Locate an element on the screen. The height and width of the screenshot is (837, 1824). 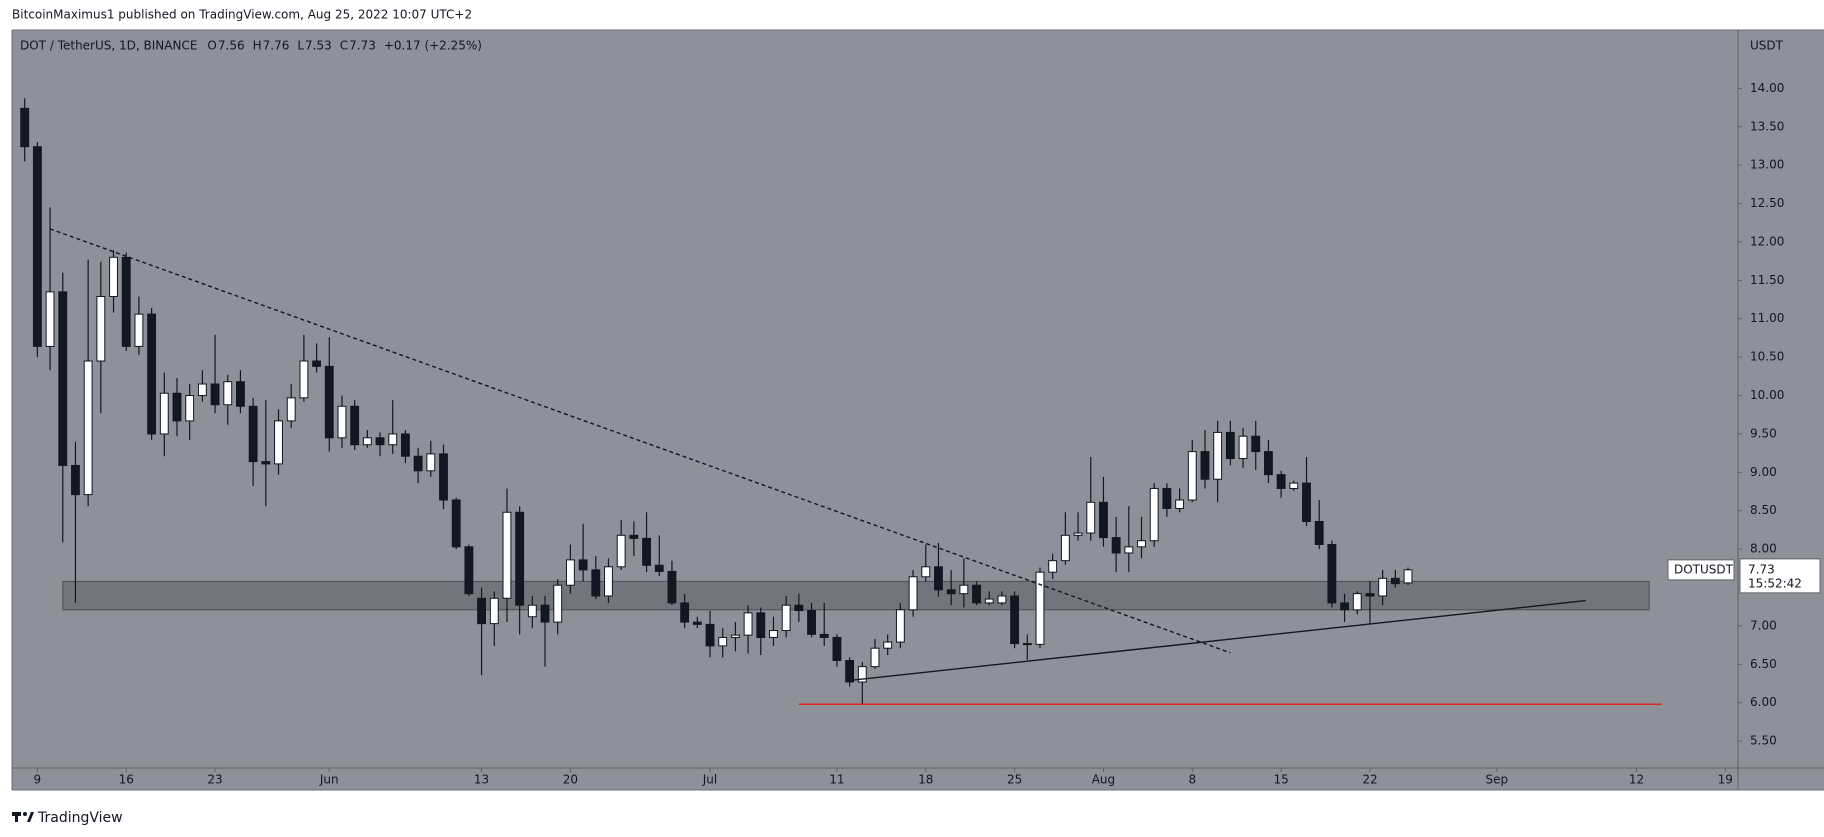
y-tick-label: 10.50 is located at coordinates (1767, 357).